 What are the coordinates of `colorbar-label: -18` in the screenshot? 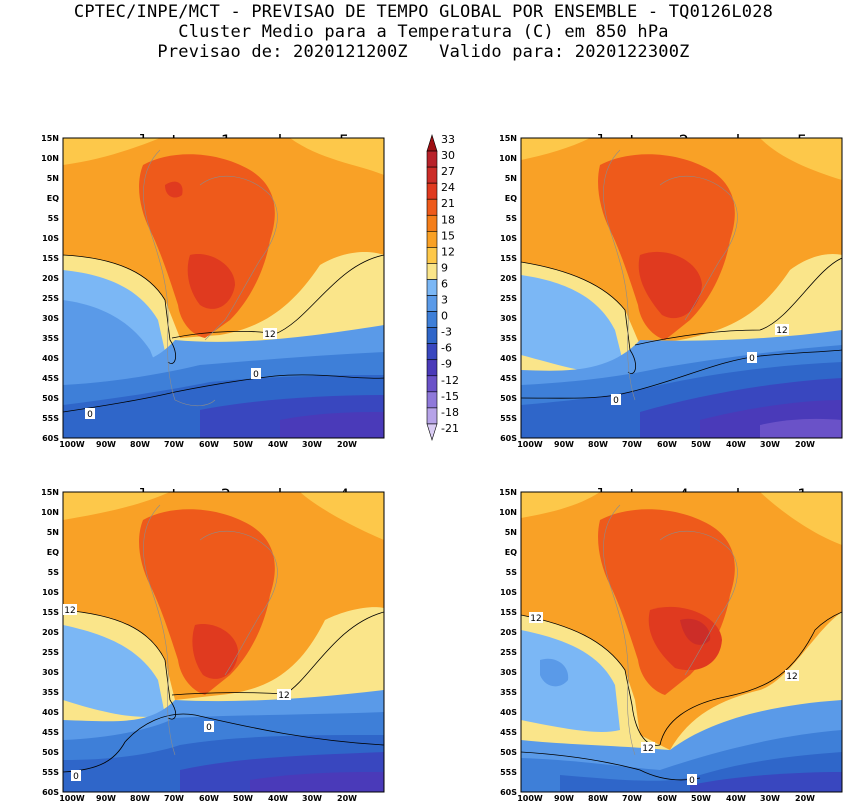 It's located at (450, 412).